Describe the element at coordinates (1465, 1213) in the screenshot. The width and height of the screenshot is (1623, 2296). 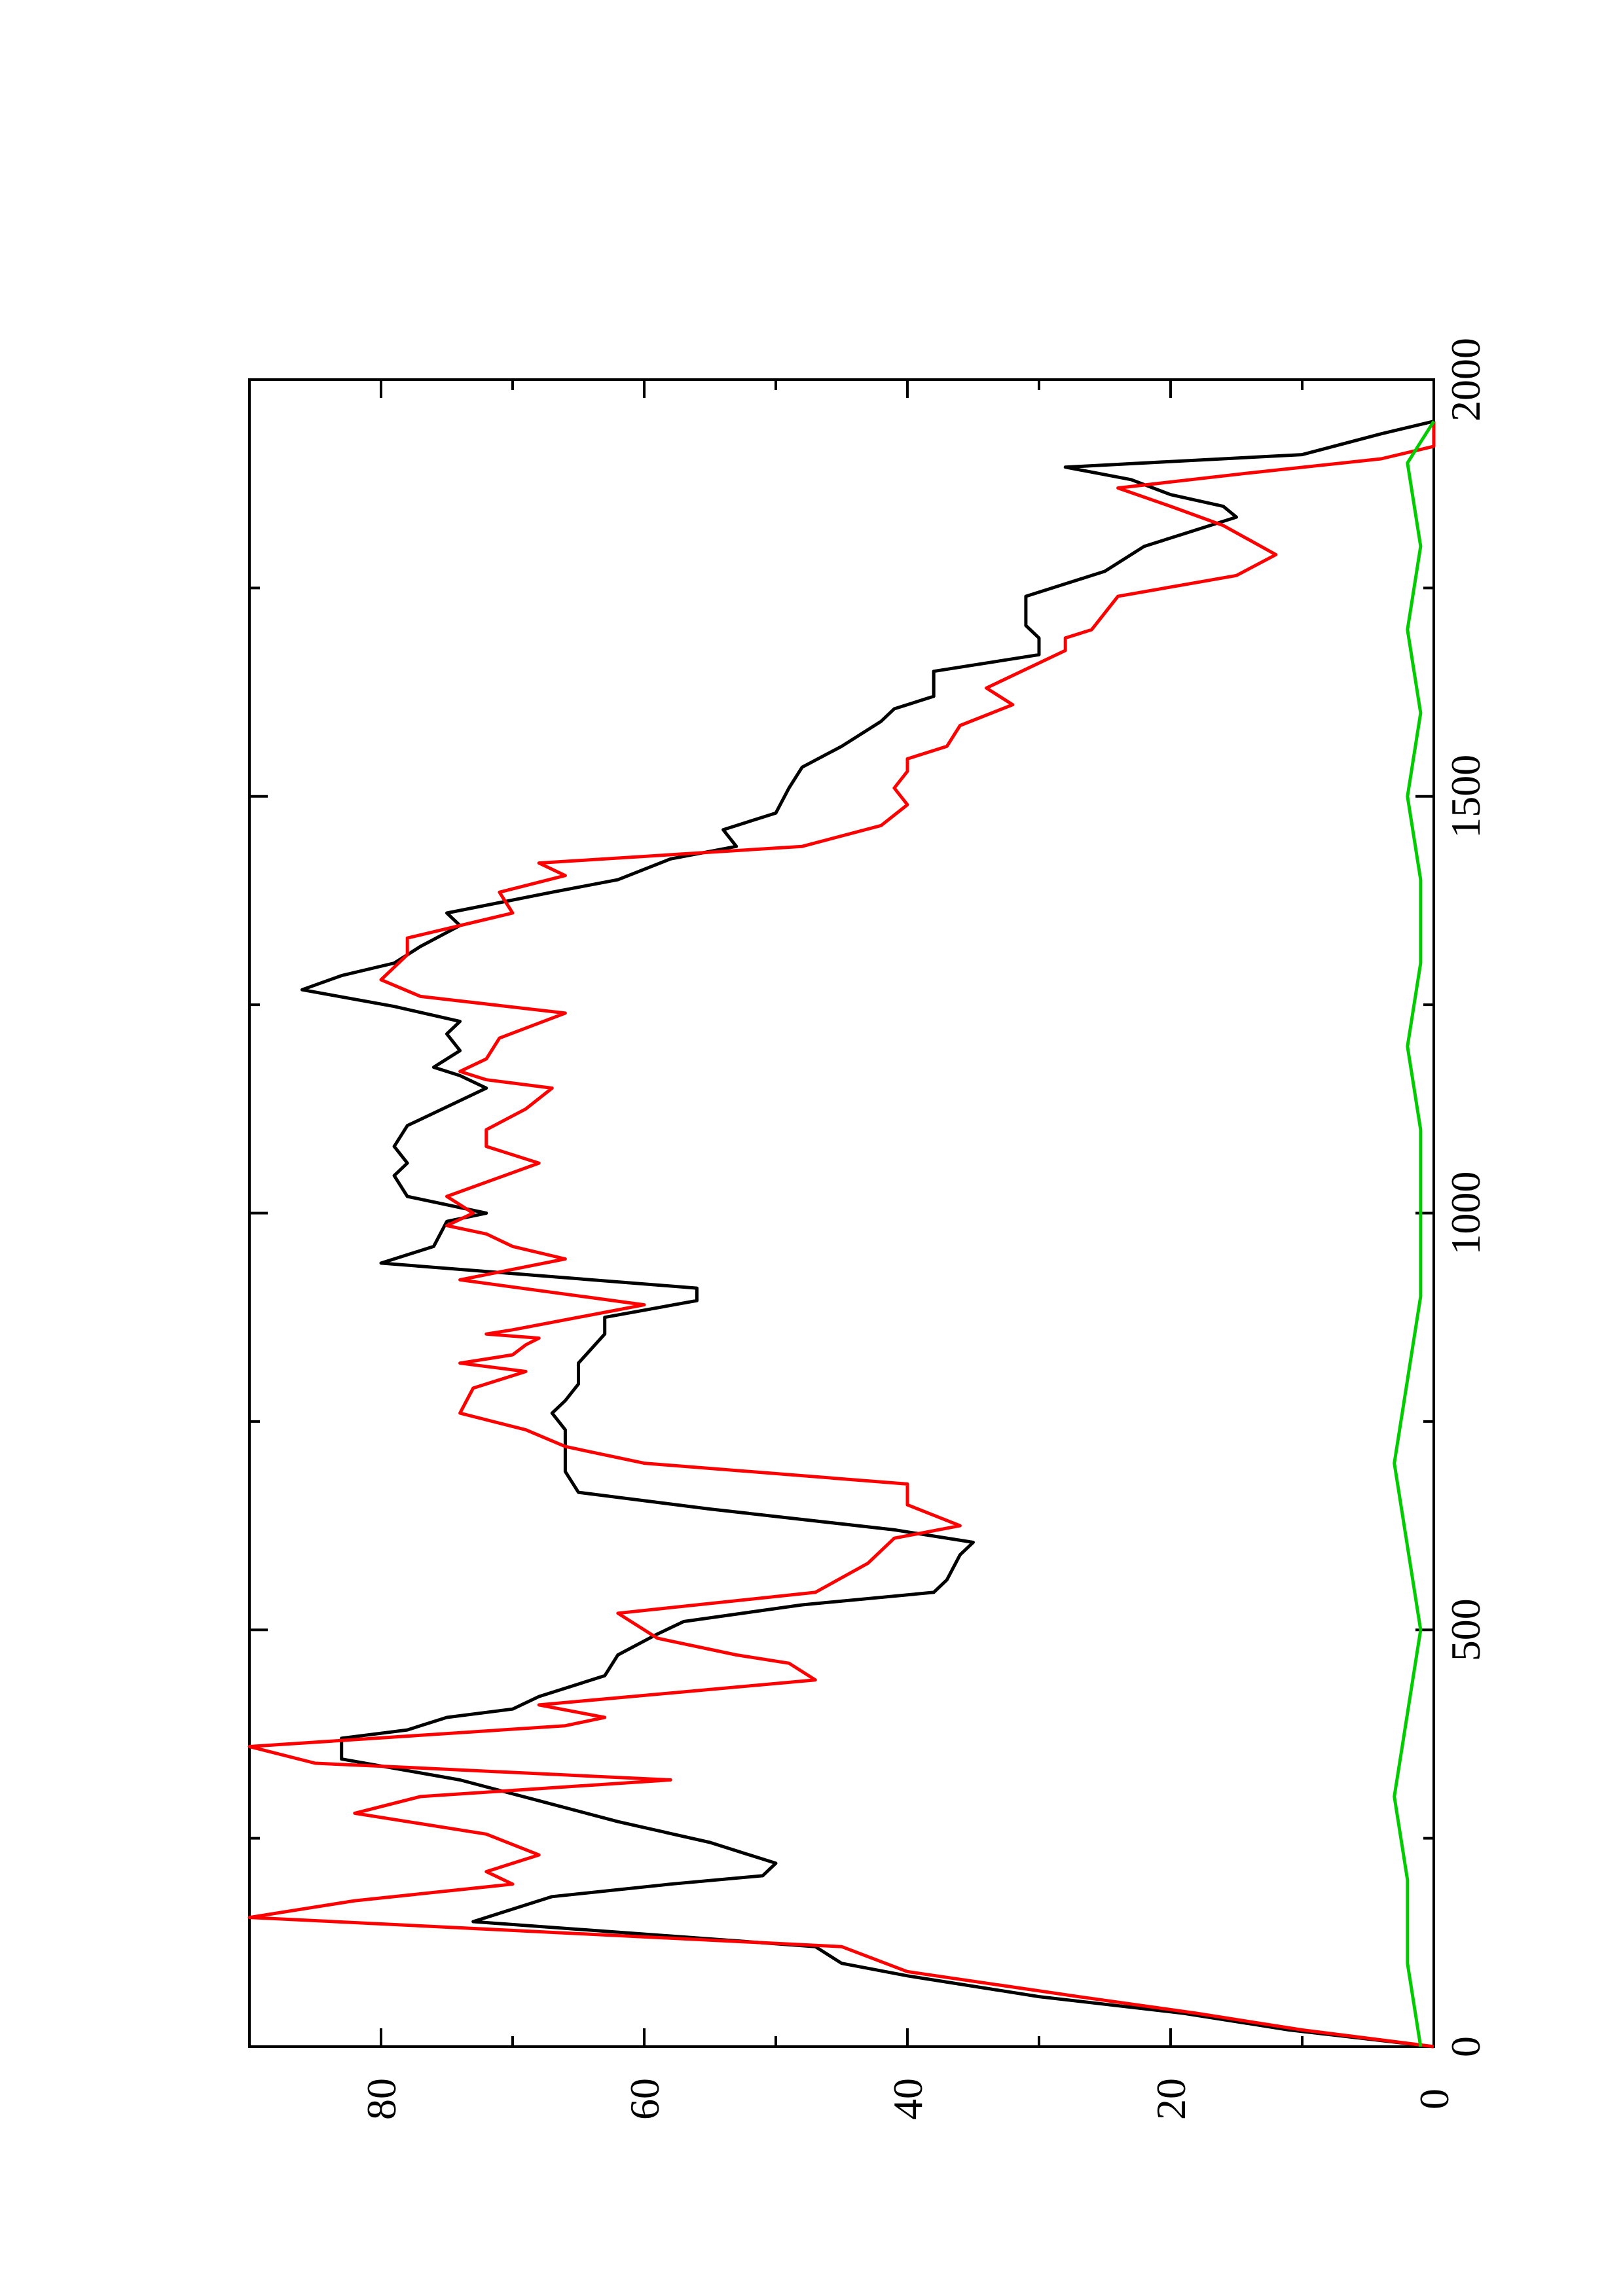
I see `x-tick-label: 1000` at that location.